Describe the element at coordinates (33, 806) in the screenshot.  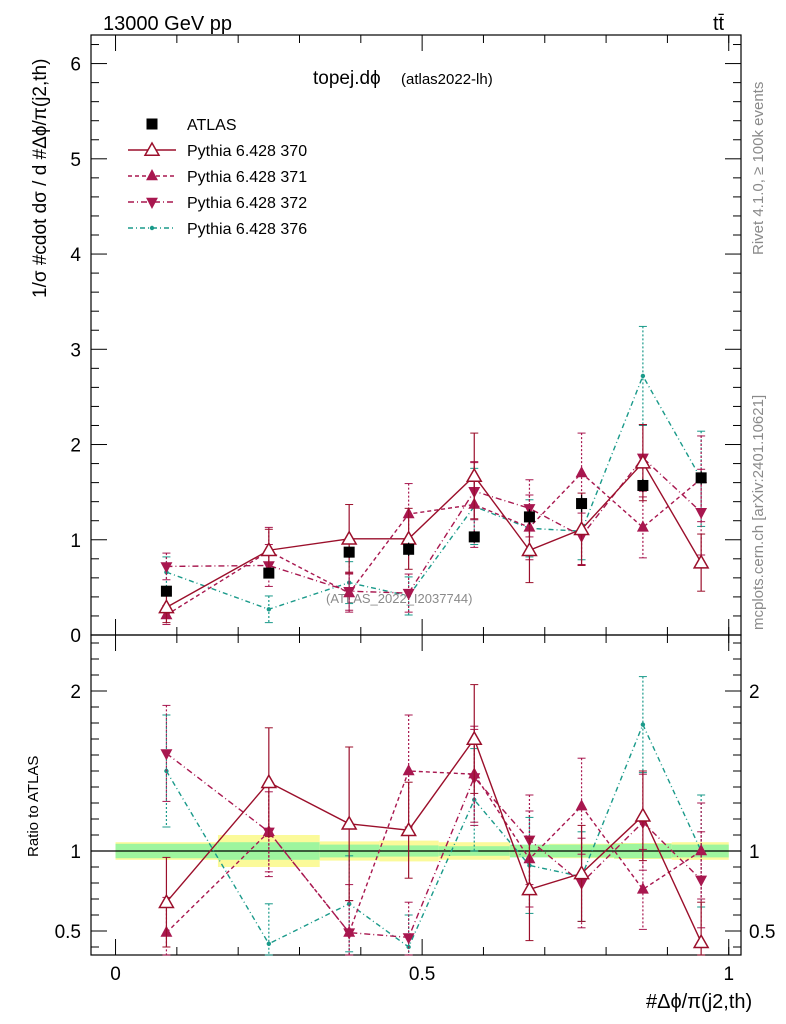
I see `ratio-y-axis-title: Ratio to ATLAS` at that location.